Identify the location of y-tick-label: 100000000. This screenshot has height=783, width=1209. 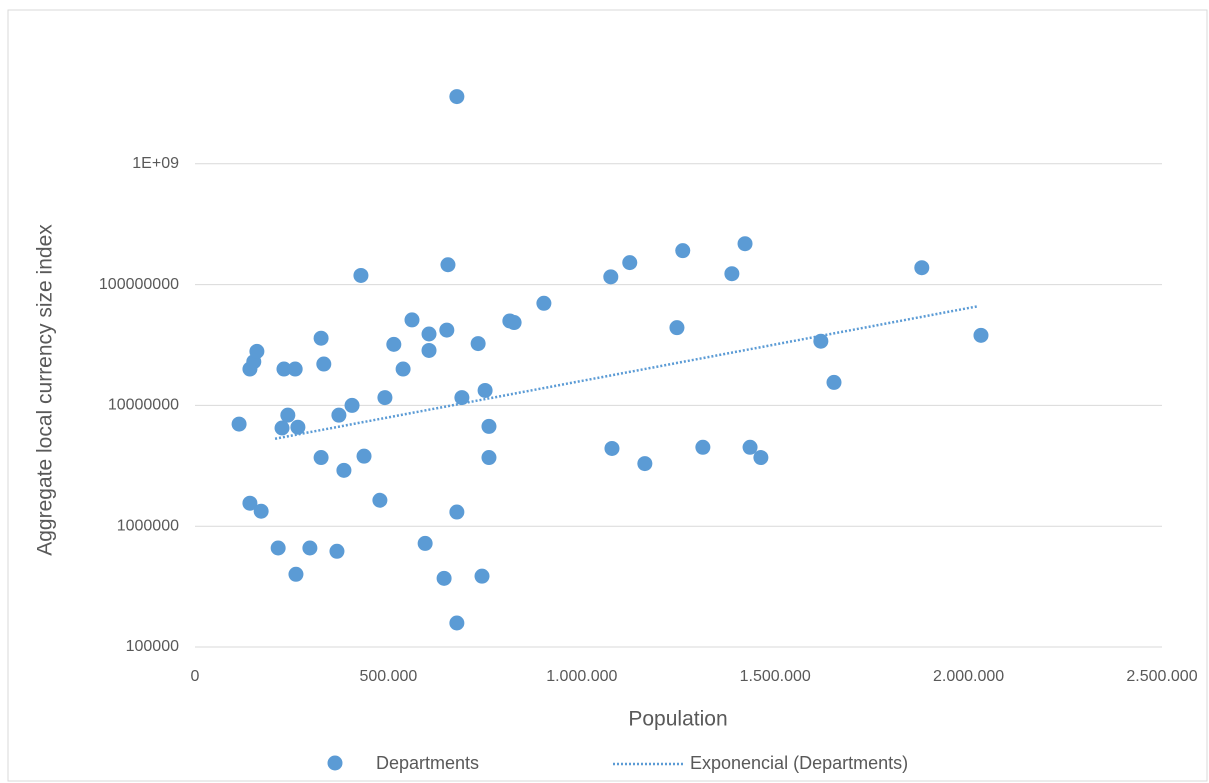
(139, 284).